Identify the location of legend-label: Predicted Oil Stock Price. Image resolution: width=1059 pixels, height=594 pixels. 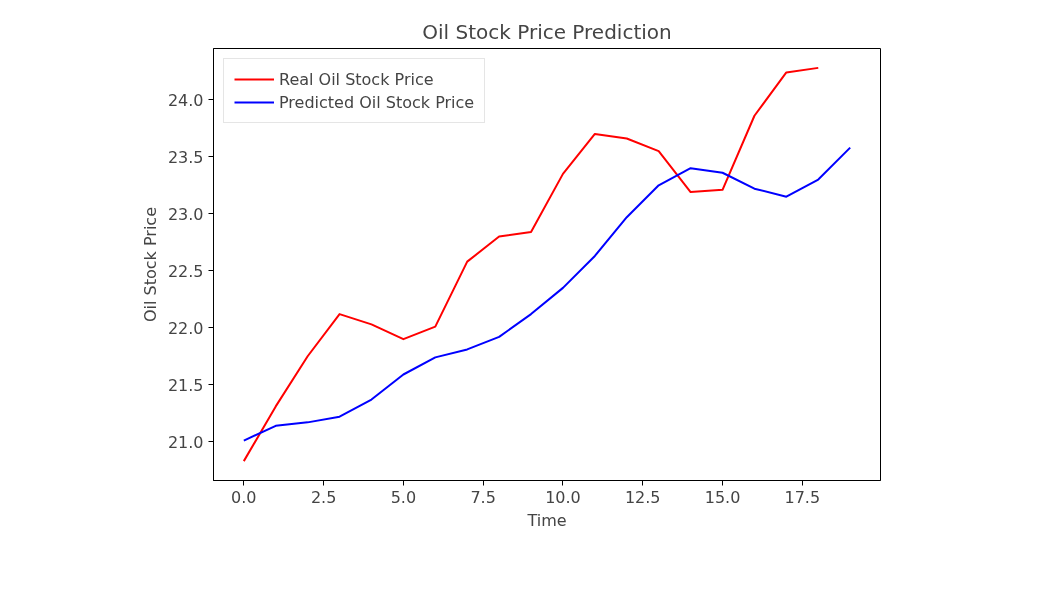
(377, 102).